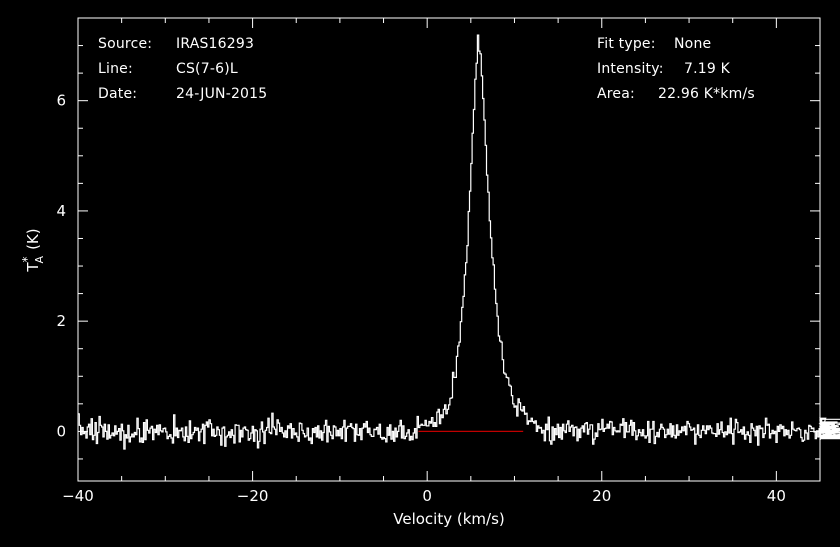 This screenshot has height=547, width=840. Describe the element at coordinates (427, 496) in the screenshot. I see `x-tick-label: 0` at that location.